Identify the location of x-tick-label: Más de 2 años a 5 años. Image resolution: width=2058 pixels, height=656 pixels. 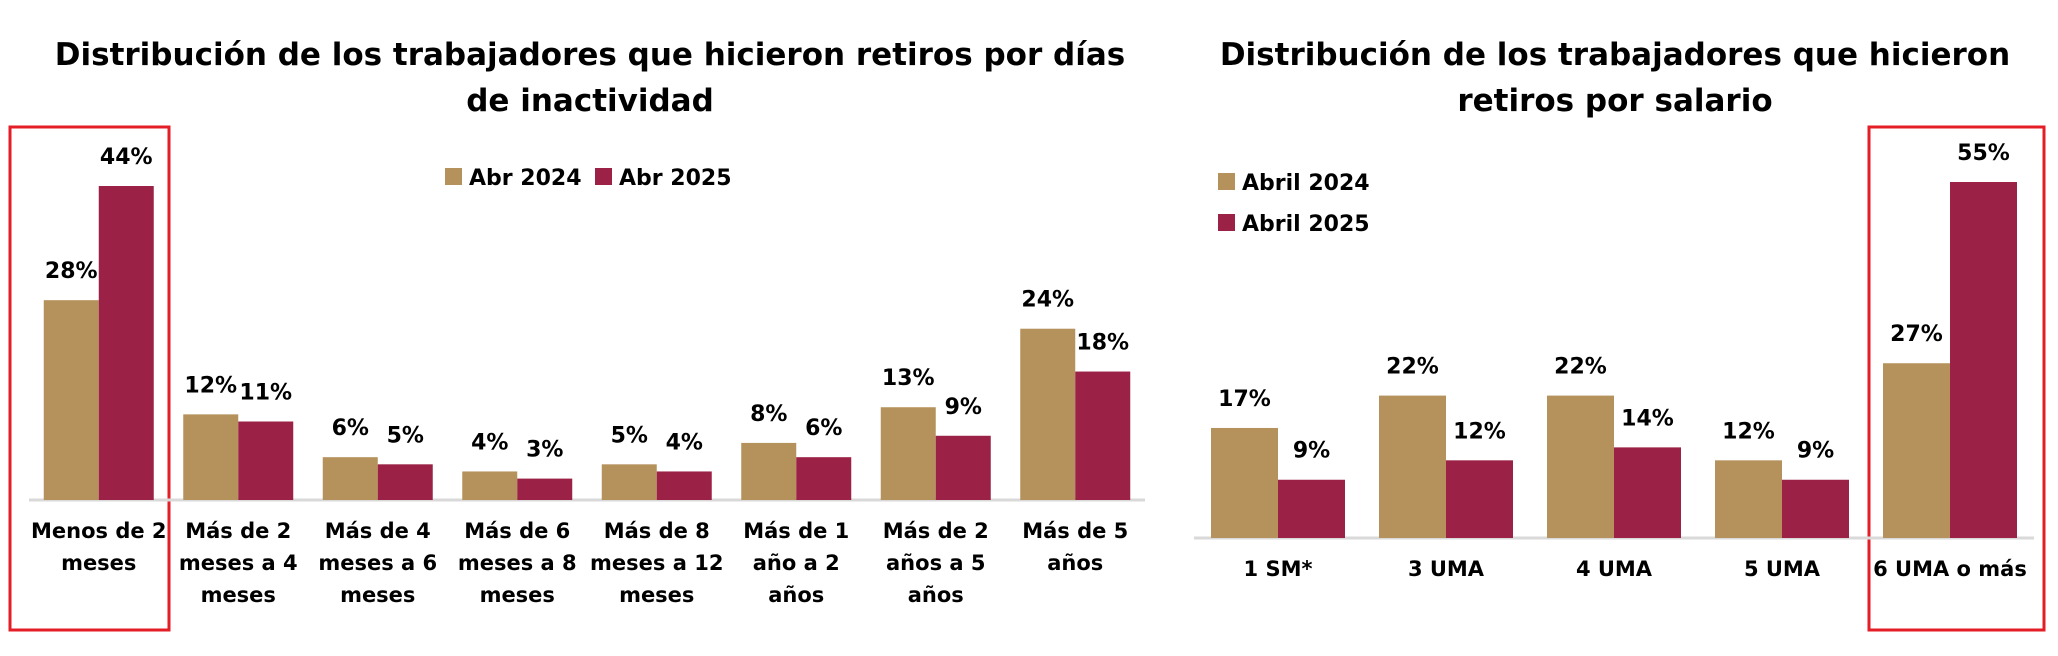
(935, 563).